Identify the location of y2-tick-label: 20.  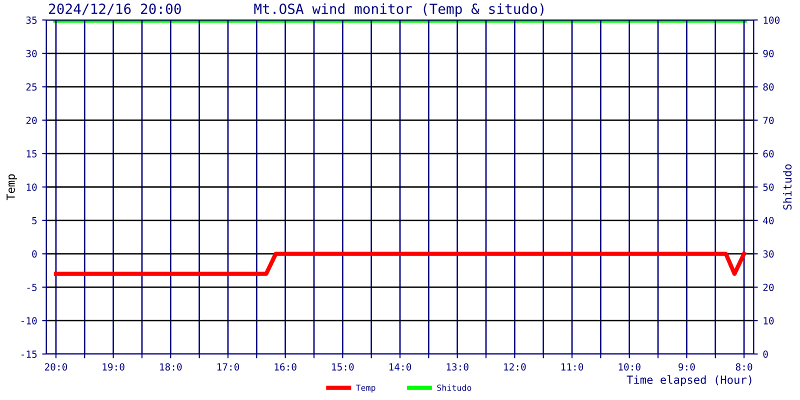
(768, 288).